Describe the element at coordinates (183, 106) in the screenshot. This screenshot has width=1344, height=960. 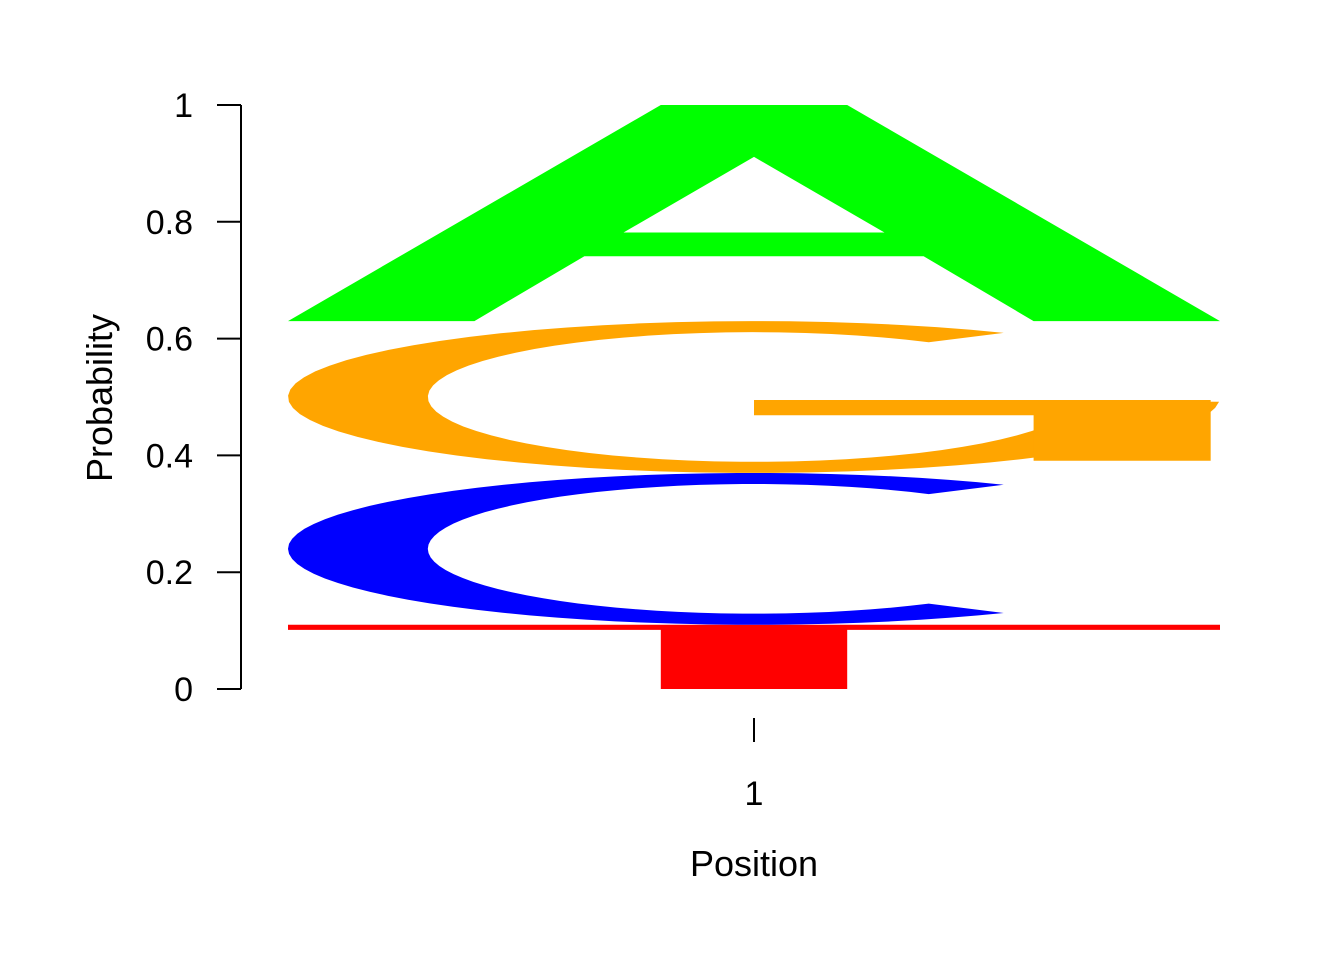
I see `y-tick-label: 1` at that location.